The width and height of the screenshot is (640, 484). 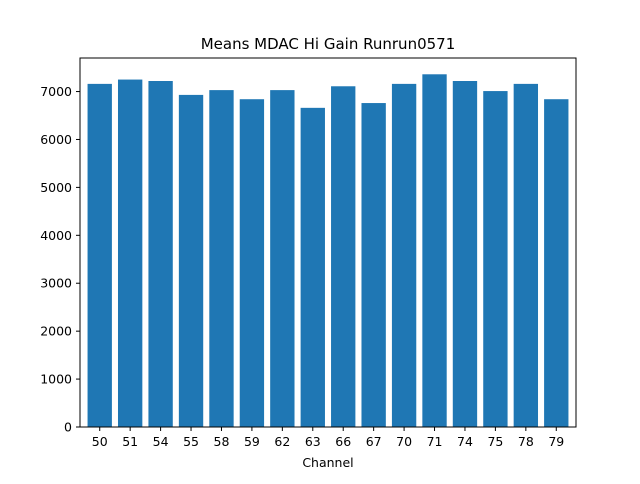 I want to click on x-tick-label: 79, so click(x=556, y=441).